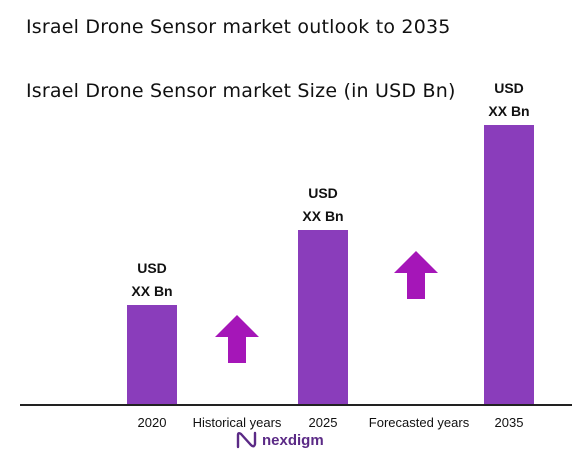 This screenshot has width=582, height=465. What do you see at coordinates (293, 440) in the screenshot?
I see `logo-text: nexdigm` at bounding box center [293, 440].